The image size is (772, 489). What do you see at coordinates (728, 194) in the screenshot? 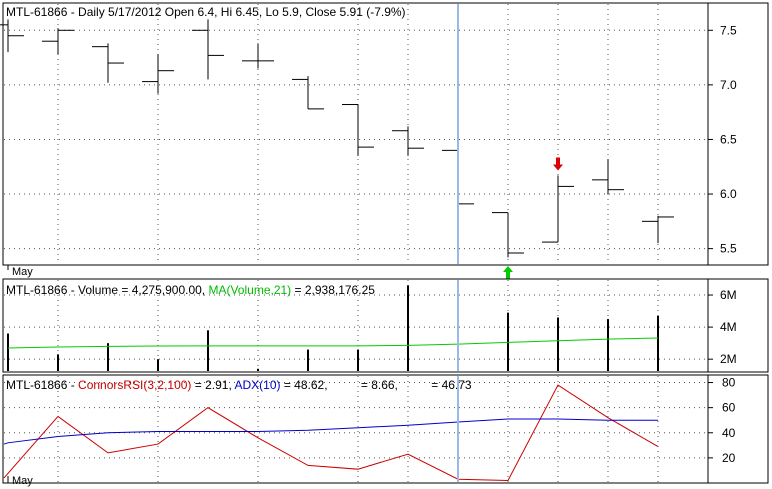
I see `price-tick-label: 6.0` at bounding box center [728, 194].